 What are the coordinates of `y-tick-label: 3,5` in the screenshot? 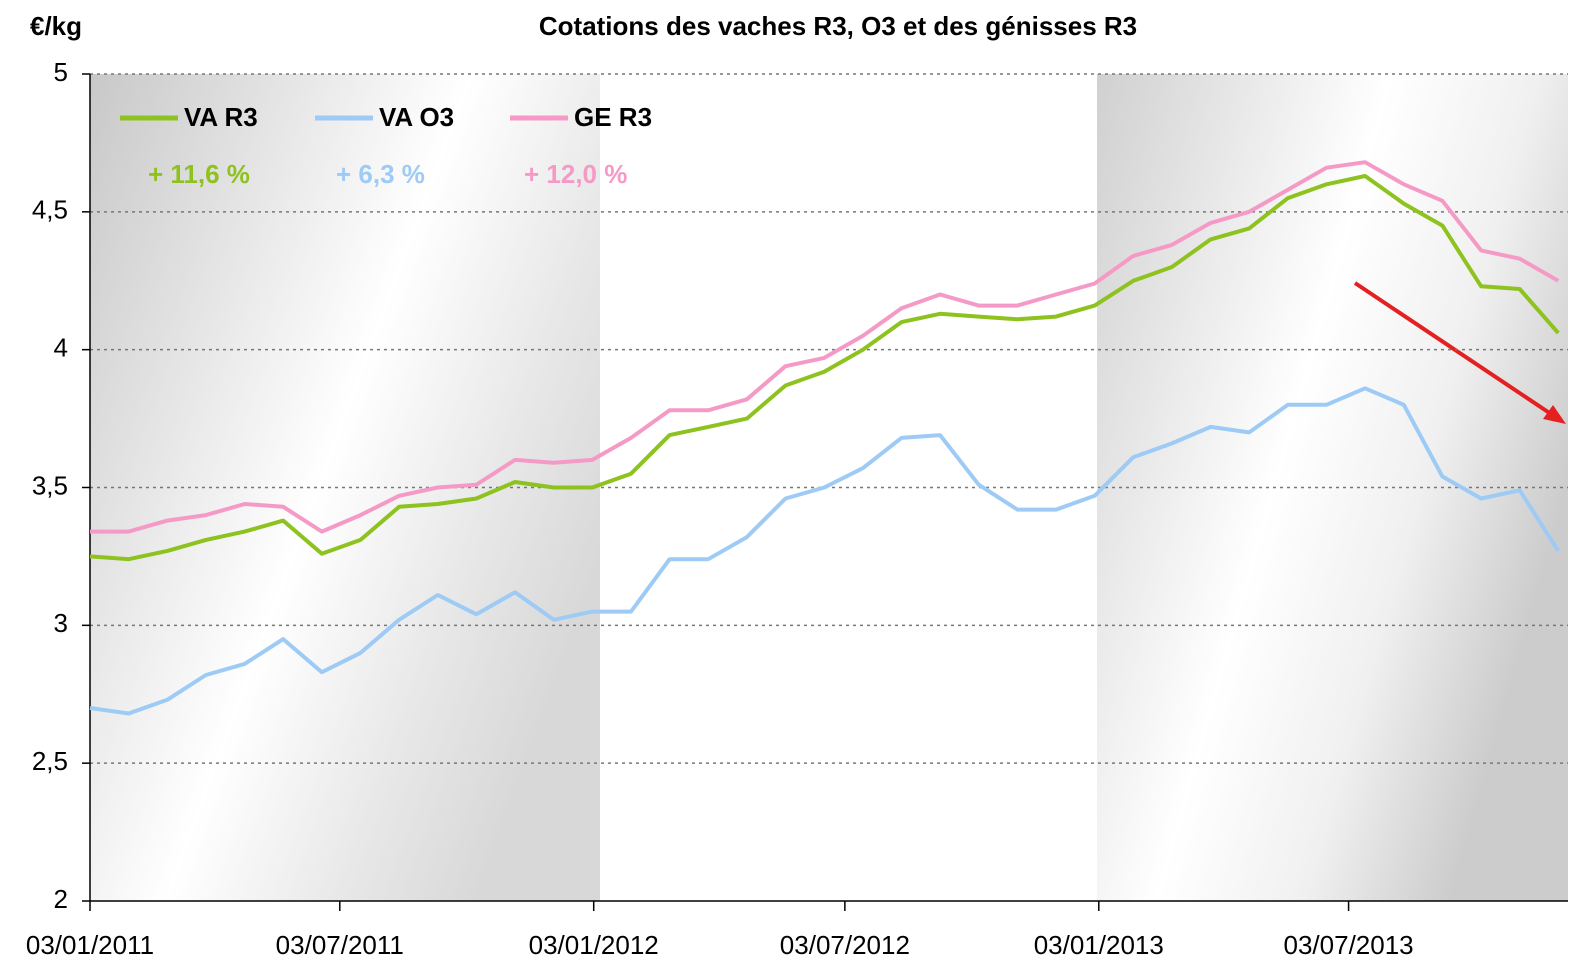 It's located at (50, 485).